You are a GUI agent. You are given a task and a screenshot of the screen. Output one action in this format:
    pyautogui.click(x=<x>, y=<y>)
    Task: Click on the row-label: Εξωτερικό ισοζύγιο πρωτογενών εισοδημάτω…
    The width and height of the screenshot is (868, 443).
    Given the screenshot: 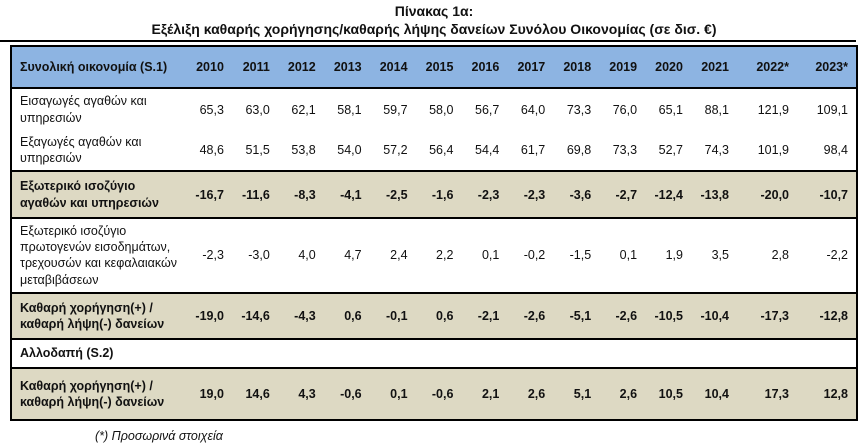 What is the action you would take?
    pyautogui.click(x=98, y=255)
    